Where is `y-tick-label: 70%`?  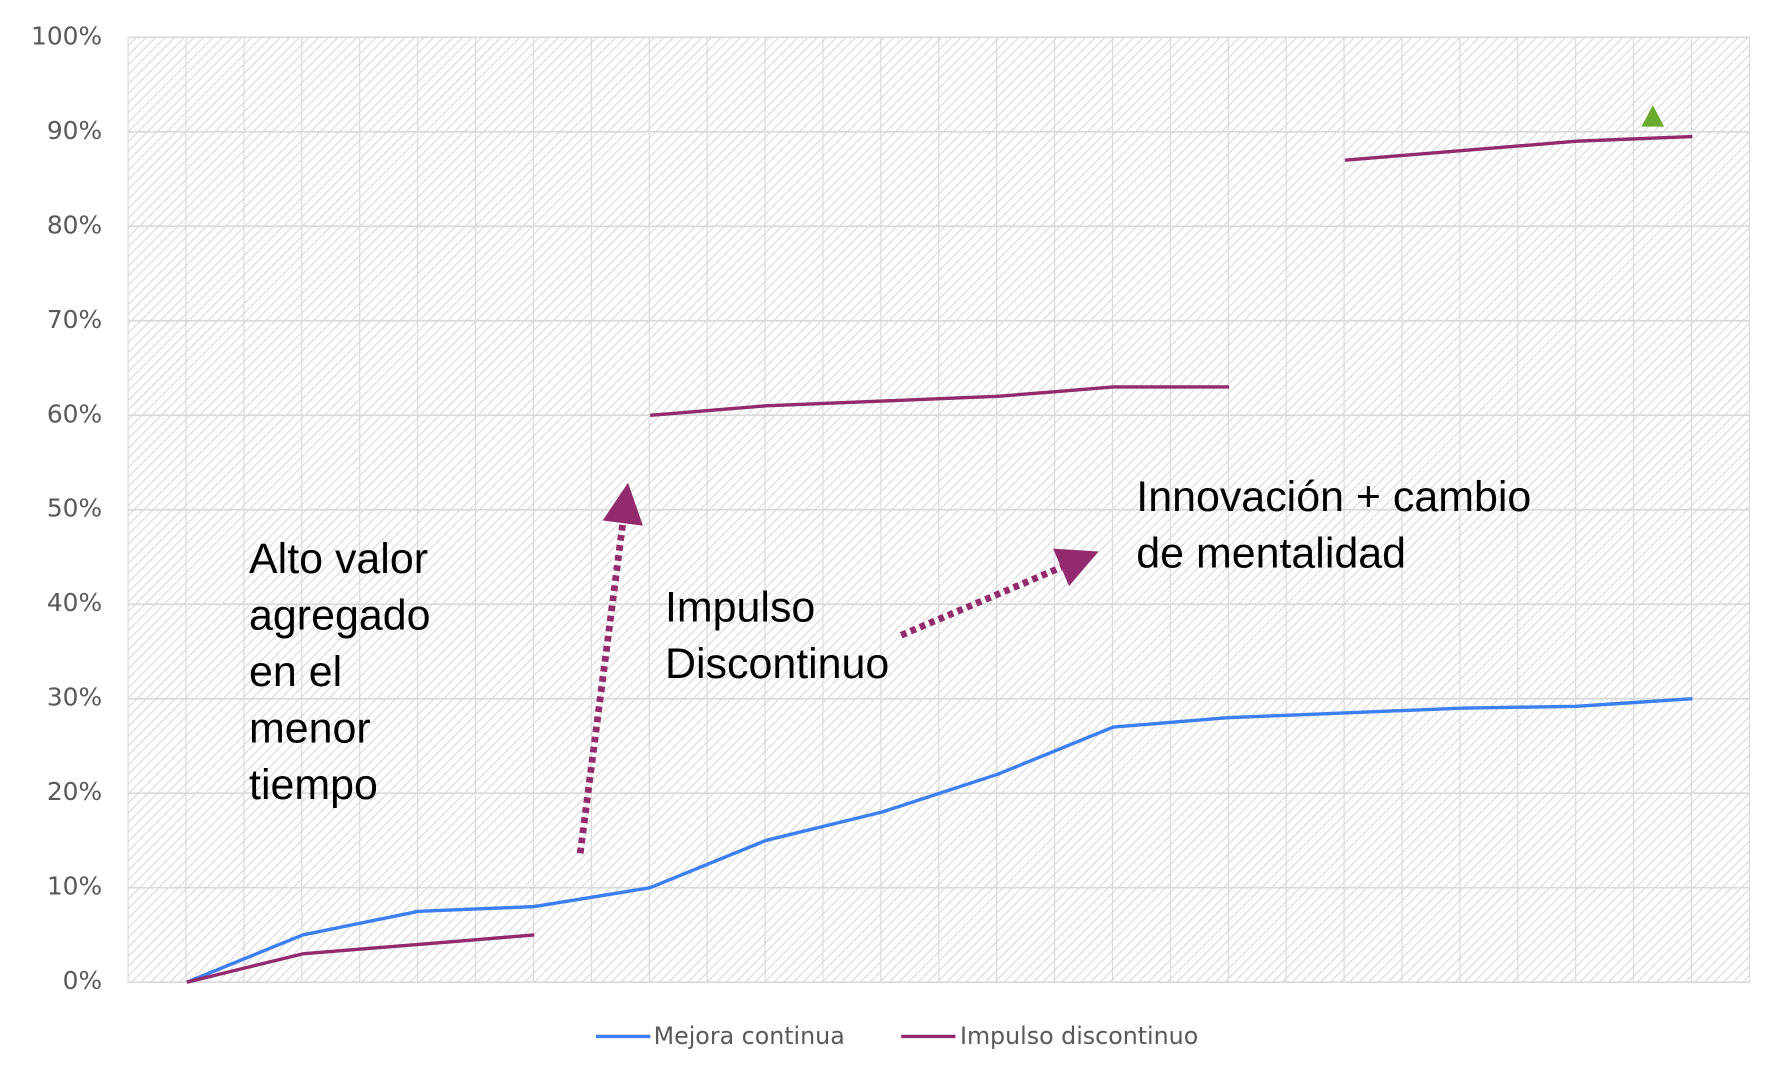
y-tick-label: 70% is located at coordinates (74, 319).